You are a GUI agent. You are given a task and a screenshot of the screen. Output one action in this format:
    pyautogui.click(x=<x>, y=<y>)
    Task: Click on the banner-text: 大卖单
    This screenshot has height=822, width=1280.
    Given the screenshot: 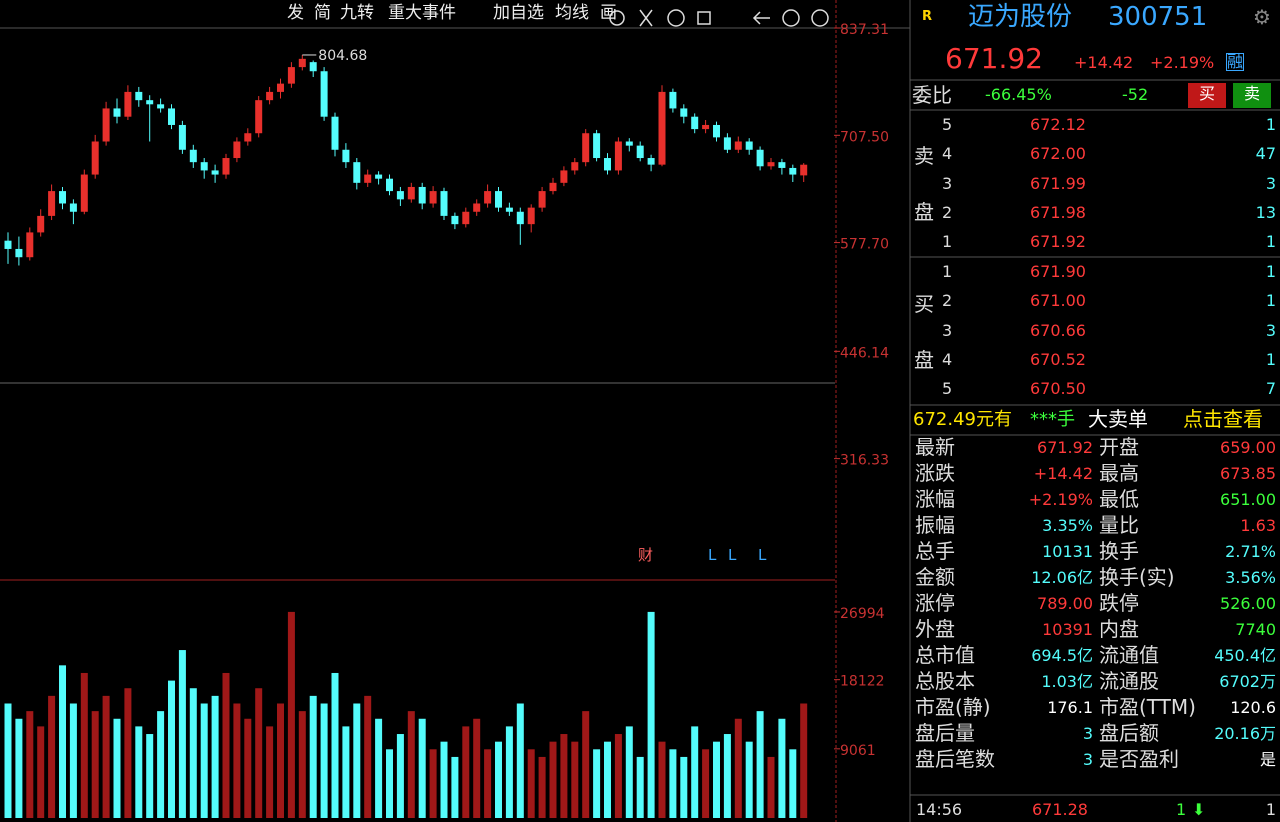 What is the action you would take?
    pyautogui.click(x=1118, y=419)
    